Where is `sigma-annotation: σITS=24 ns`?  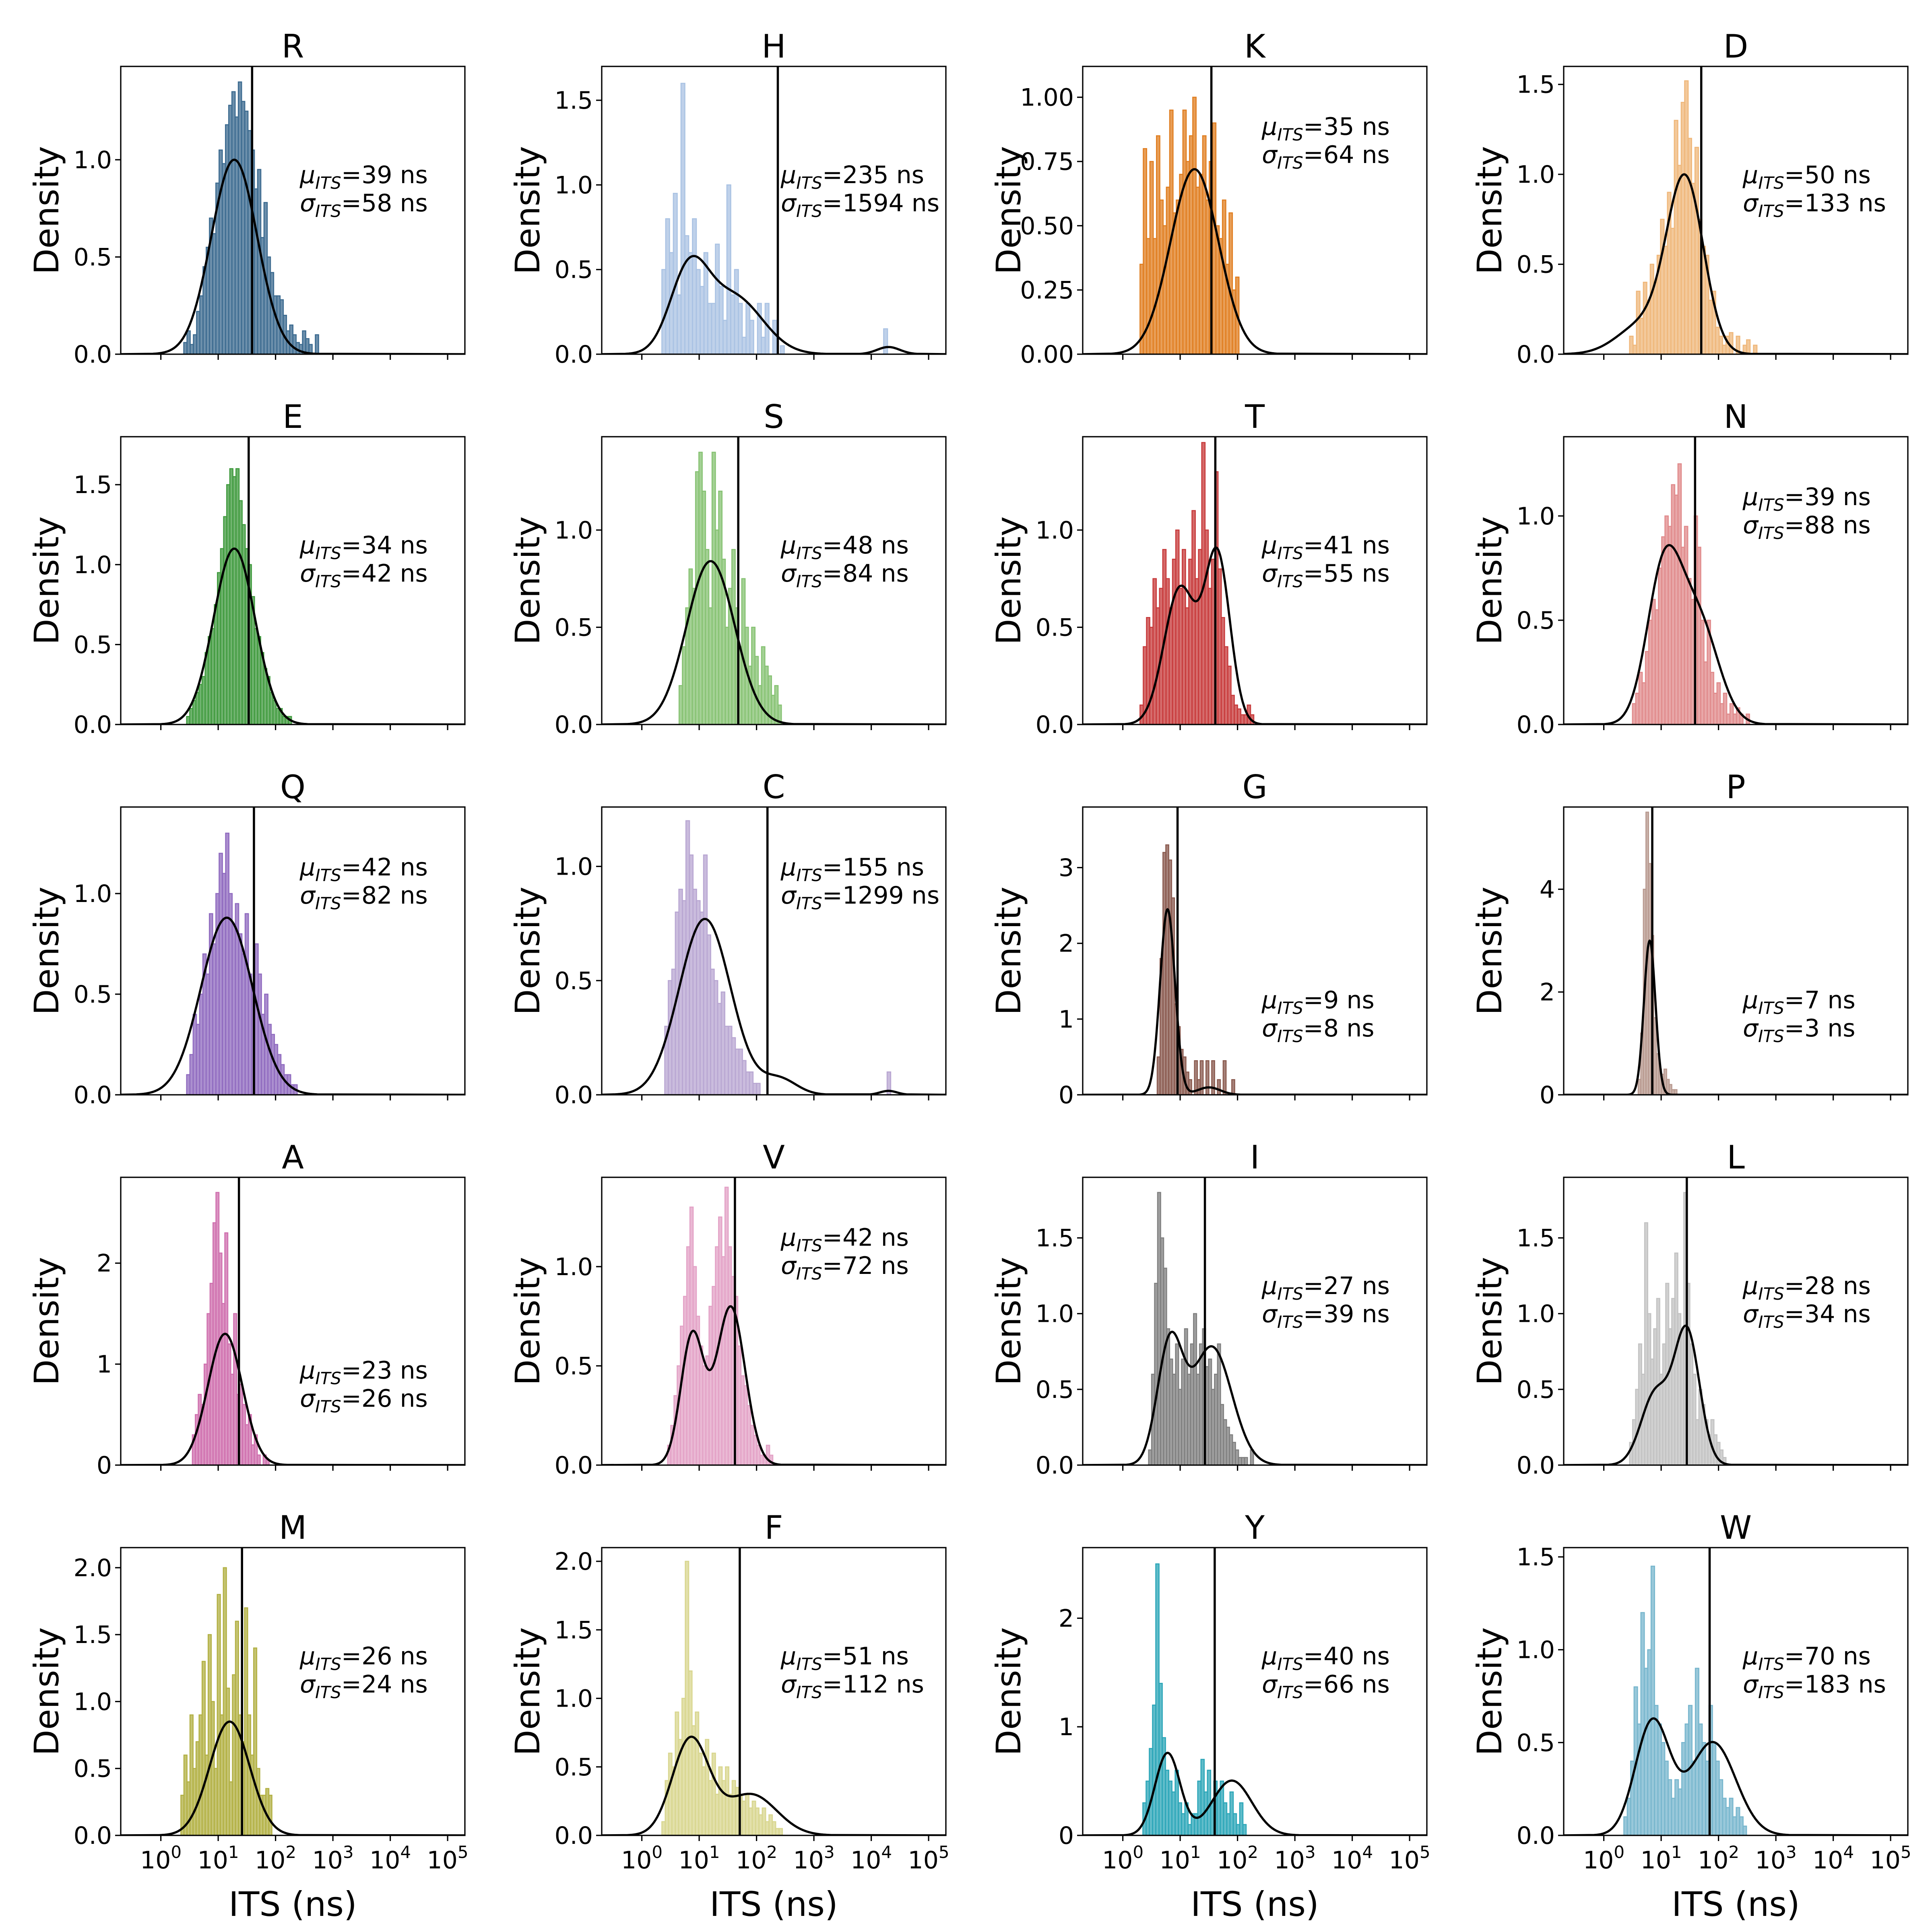 sigma-annotation: σITS=24 ns is located at coordinates (364, 1686).